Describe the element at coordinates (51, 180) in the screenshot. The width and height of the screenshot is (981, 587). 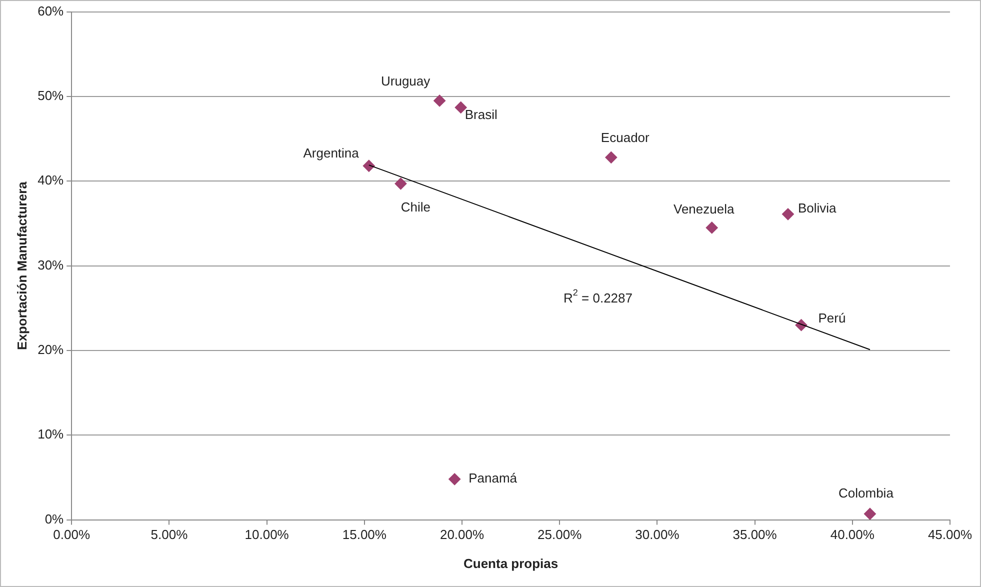
I see `y-tick-label: 40%` at that location.